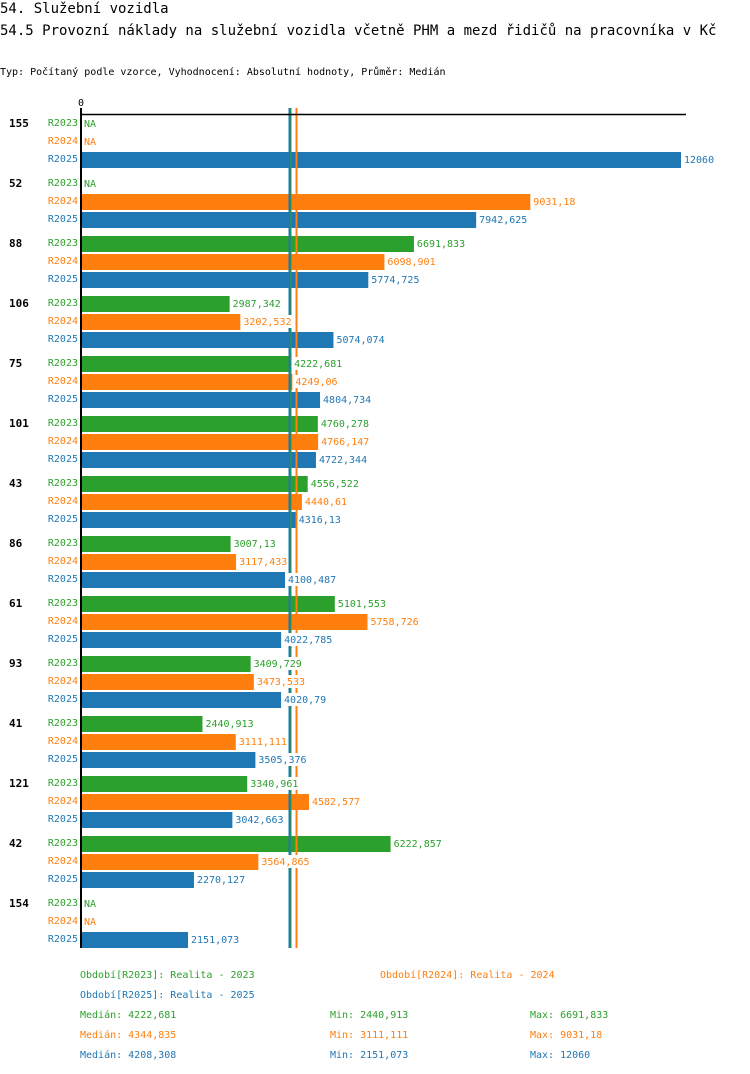 This screenshot has height=1074, width=750. Describe the element at coordinates (362, 604) in the screenshot. I see `value-label-r2023-61: 5101,553` at that location.